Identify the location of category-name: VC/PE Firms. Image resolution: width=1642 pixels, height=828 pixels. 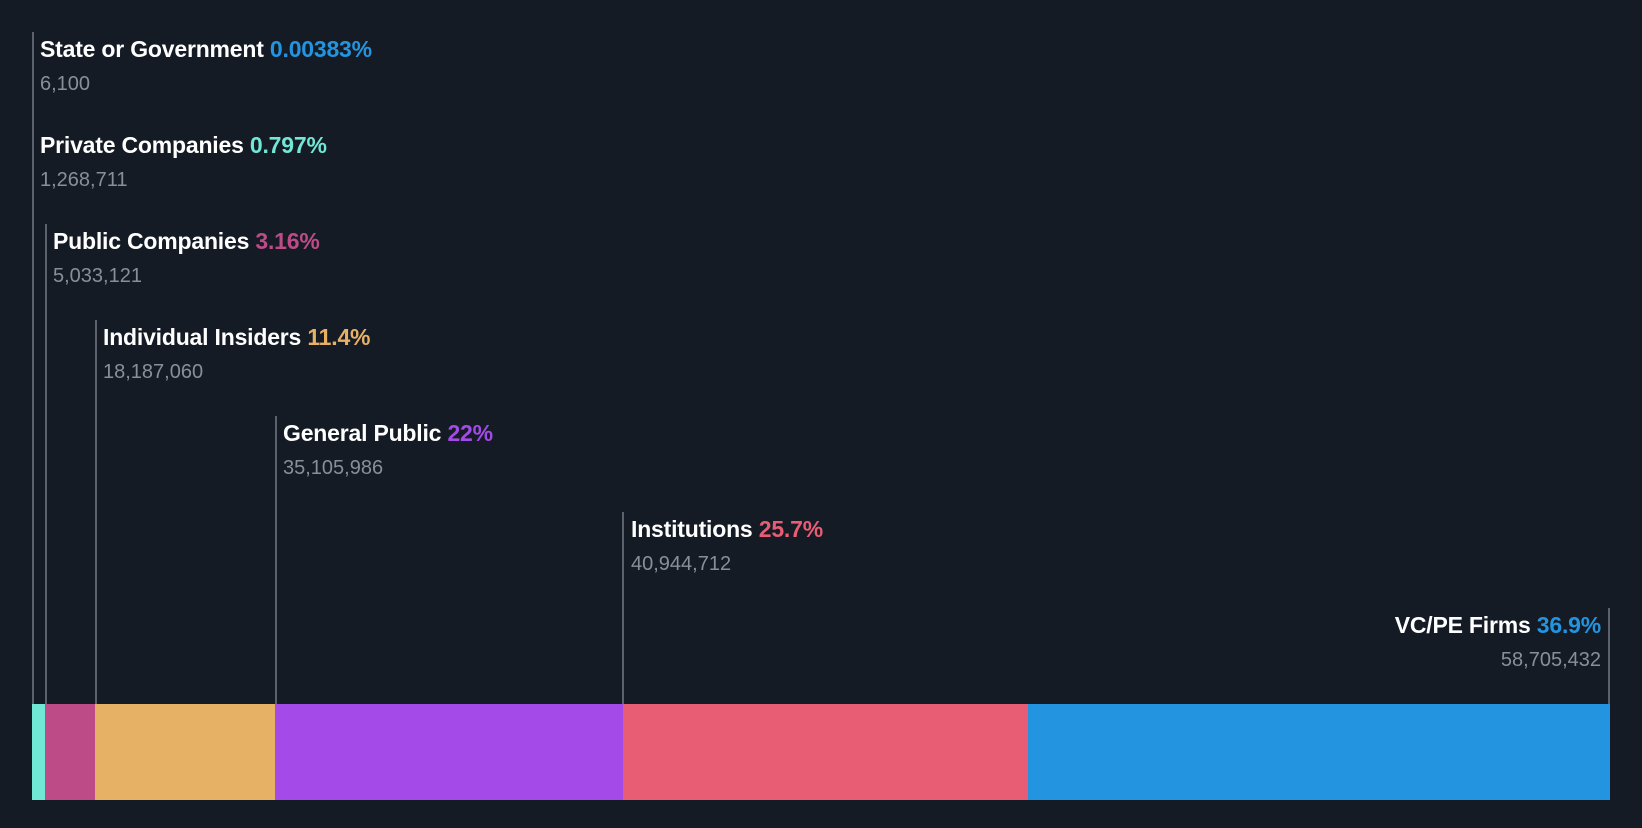
(1462, 625).